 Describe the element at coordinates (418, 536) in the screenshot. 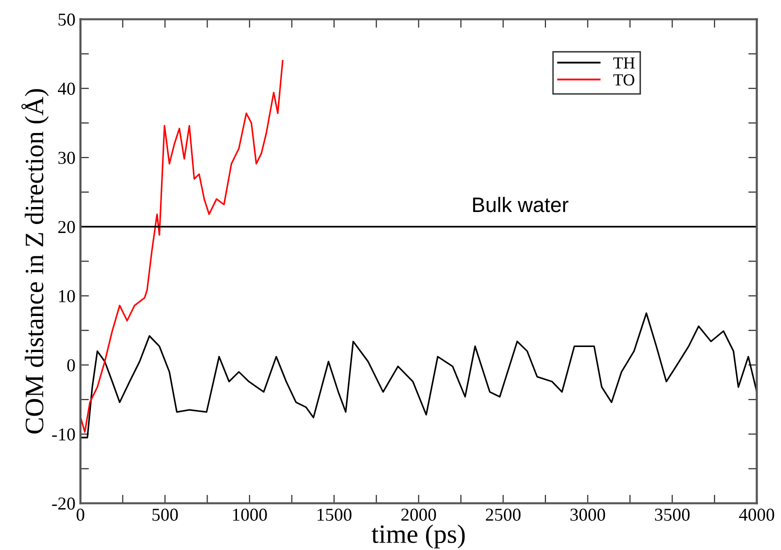

I see `x-axis-title: time (ps)` at that location.